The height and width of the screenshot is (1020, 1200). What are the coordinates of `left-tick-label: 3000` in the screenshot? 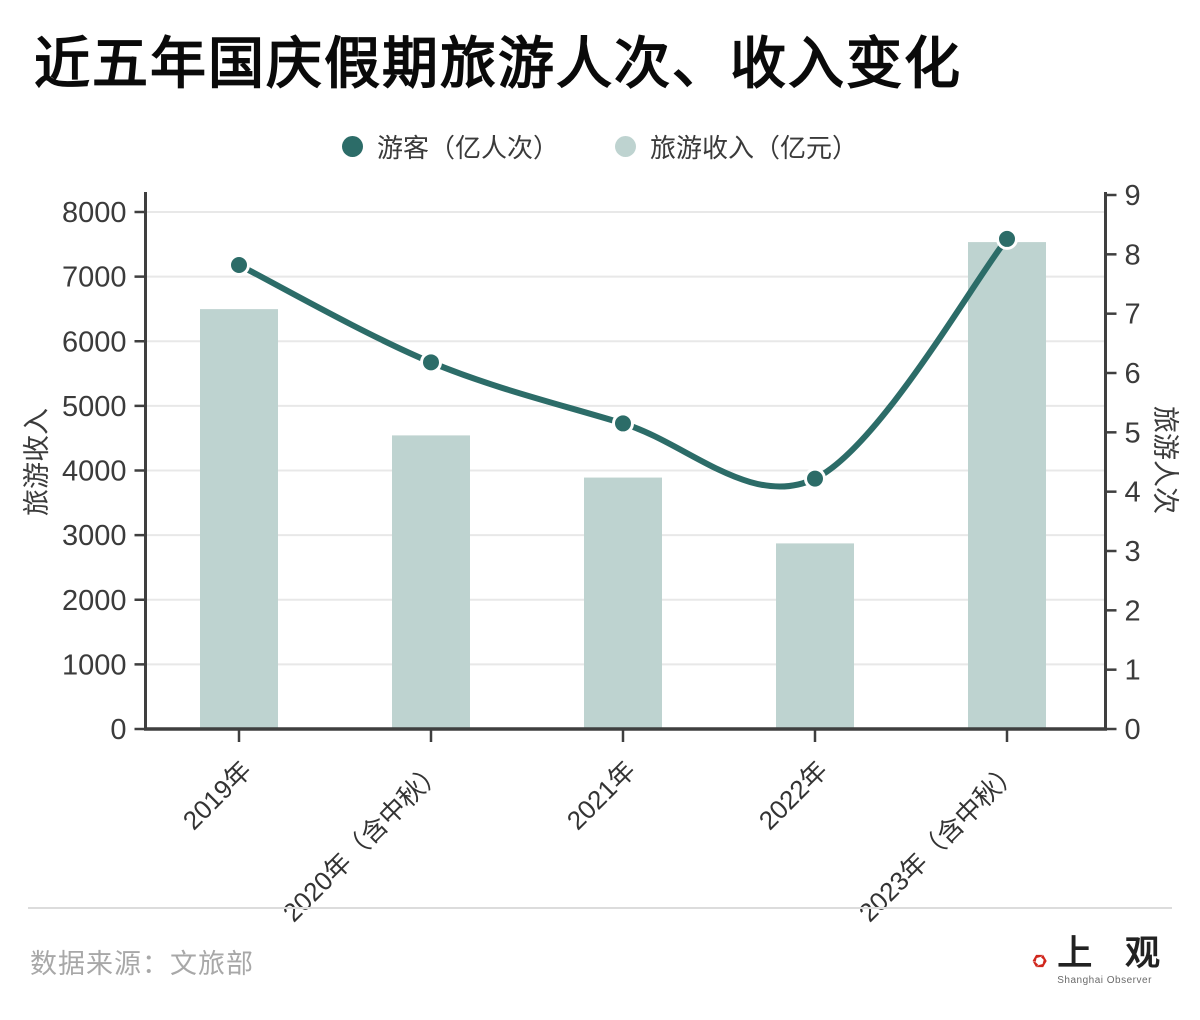 It's located at (94, 536).